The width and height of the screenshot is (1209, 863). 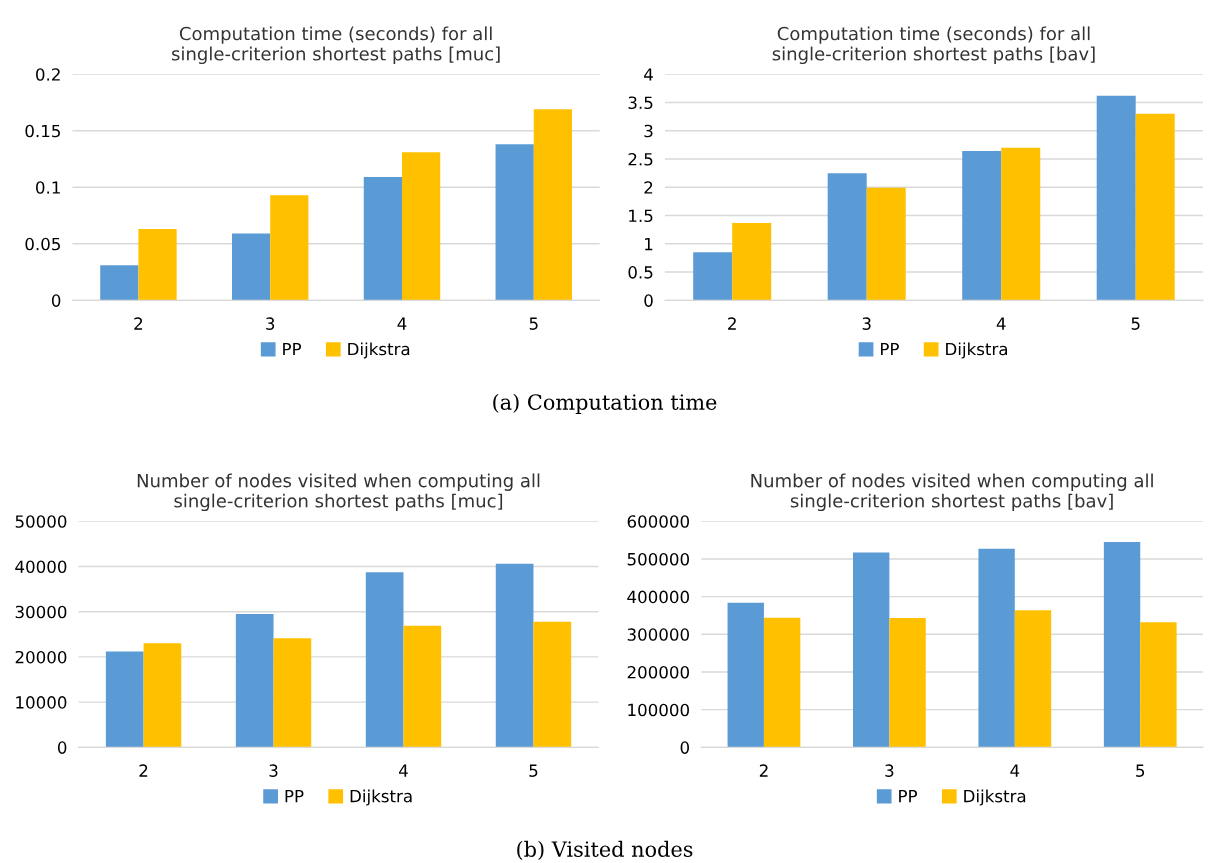 What do you see at coordinates (338, 492) in the screenshot?
I see `chart-title: Number of nodes visited when computing all single-criterion shortest paths [muc]` at bounding box center [338, 492].